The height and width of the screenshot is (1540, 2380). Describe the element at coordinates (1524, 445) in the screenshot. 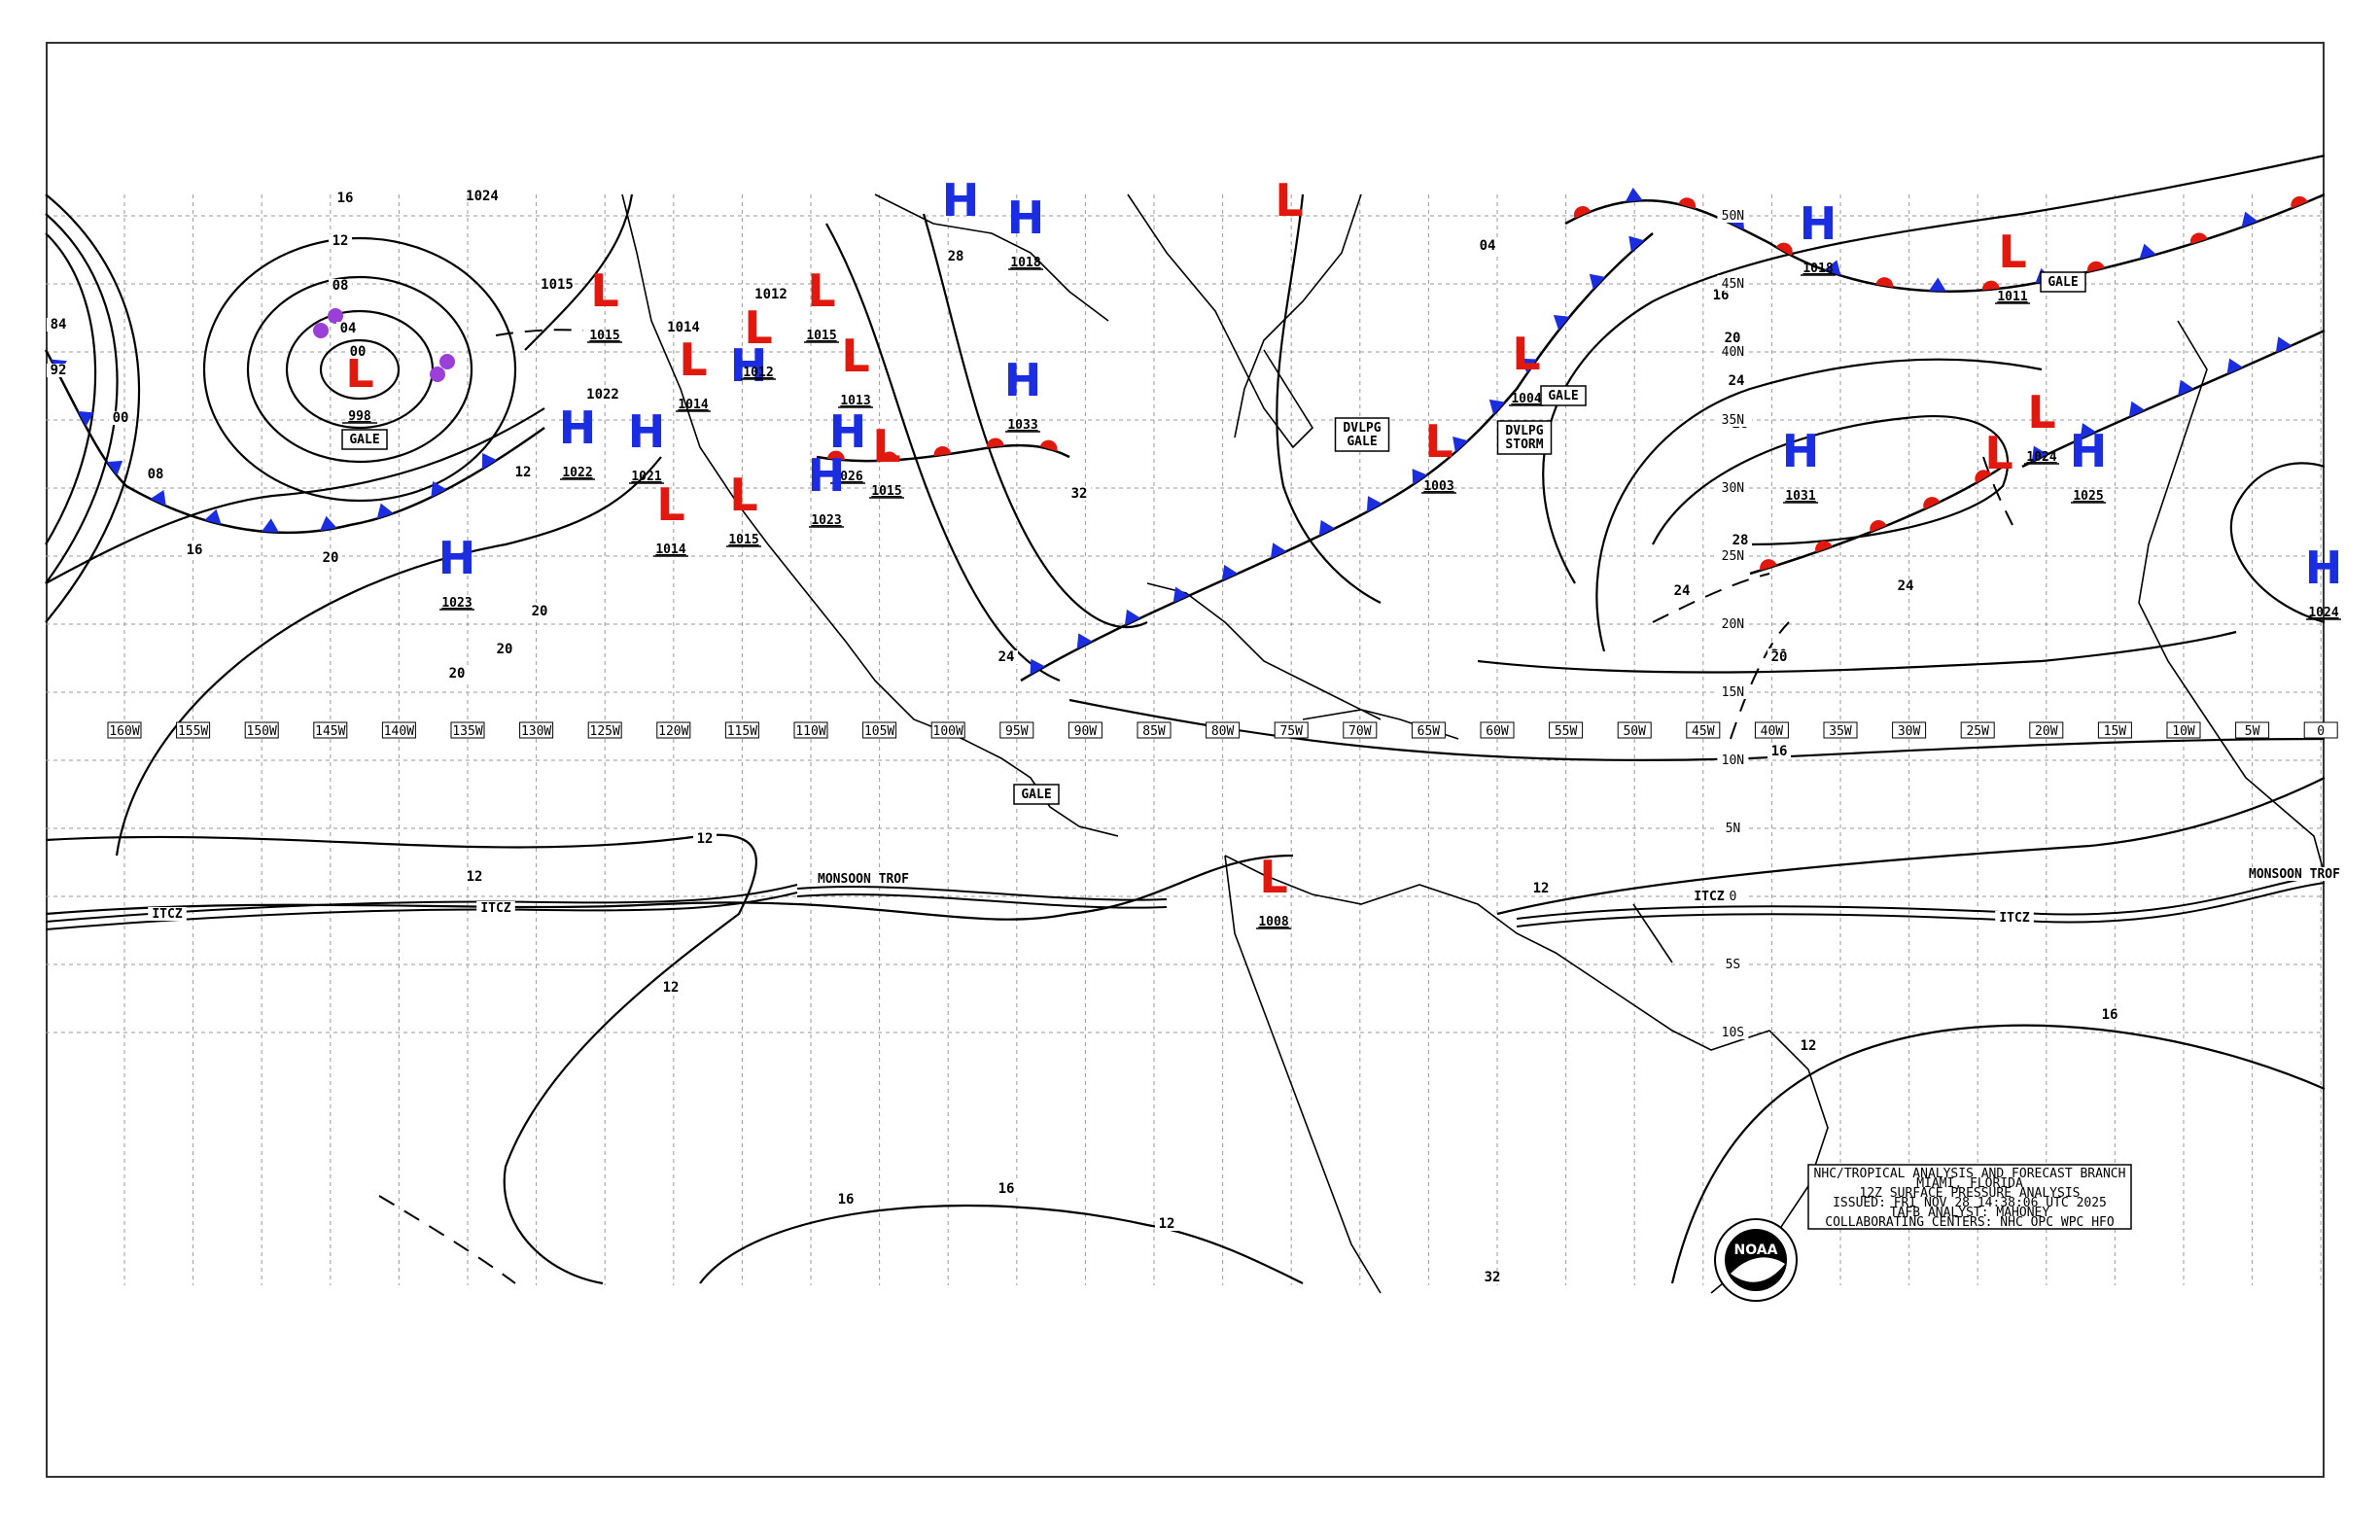

I see `warning-text: STORM` at that location.